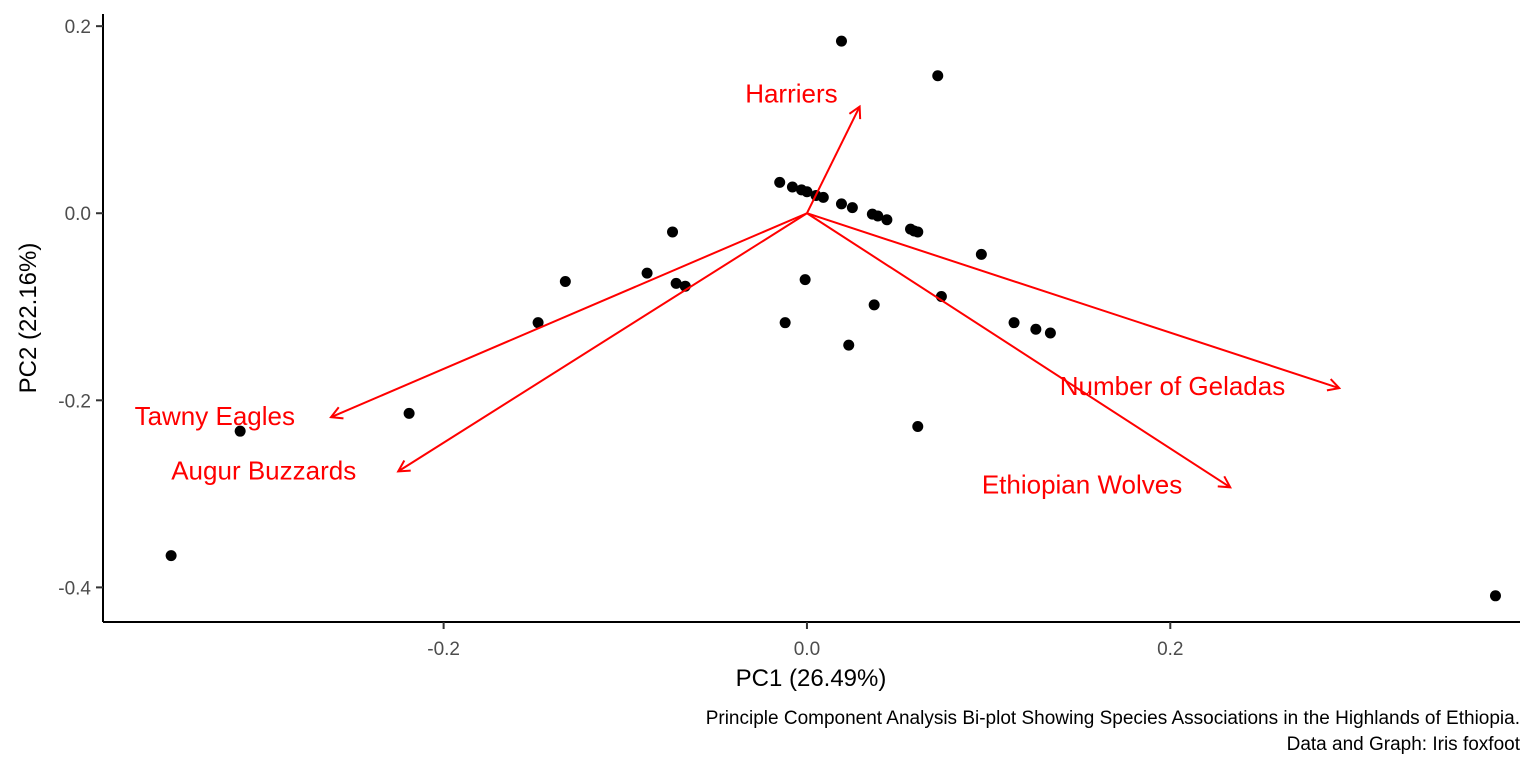 This screenshot has height=768, width=1536. Describe the element at coordinates (811, 678) in the screenshot. I see `x-axis-title: PC1 (26.49%)` at that location.